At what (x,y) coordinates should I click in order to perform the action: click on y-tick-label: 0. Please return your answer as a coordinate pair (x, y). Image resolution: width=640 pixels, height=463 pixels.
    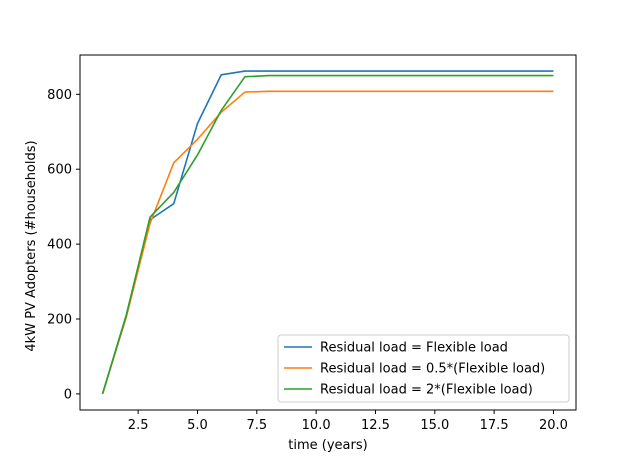
    Looking at the image, I should click on (68, 394).